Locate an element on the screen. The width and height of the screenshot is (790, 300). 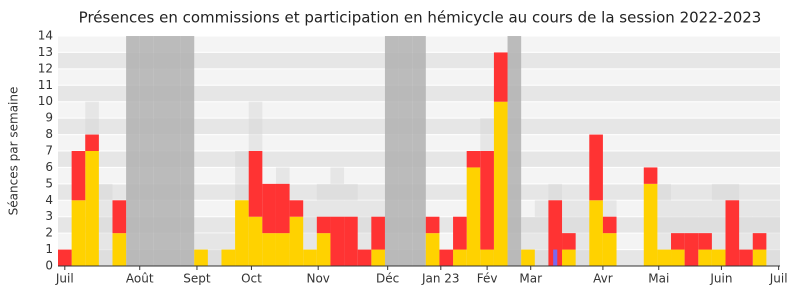
marker-bar is located at coordinates (555, 257).